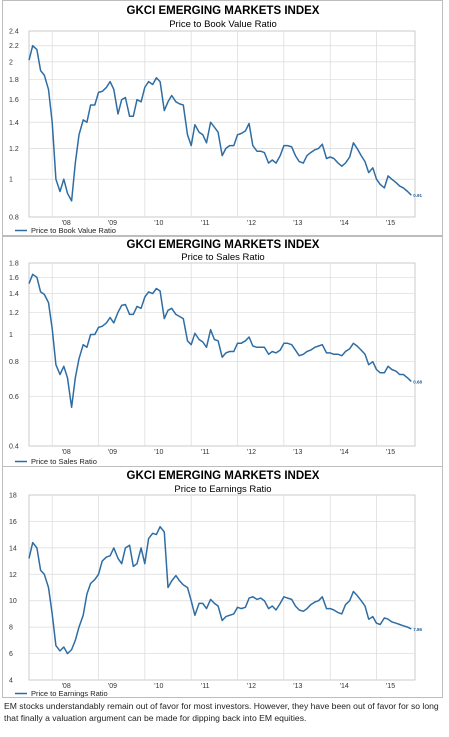 The image size is (449, 737). Describe the element at coordinates (64, 461) in the screenshot. I see `legend-label: Price to Sales Ratio` at that location.